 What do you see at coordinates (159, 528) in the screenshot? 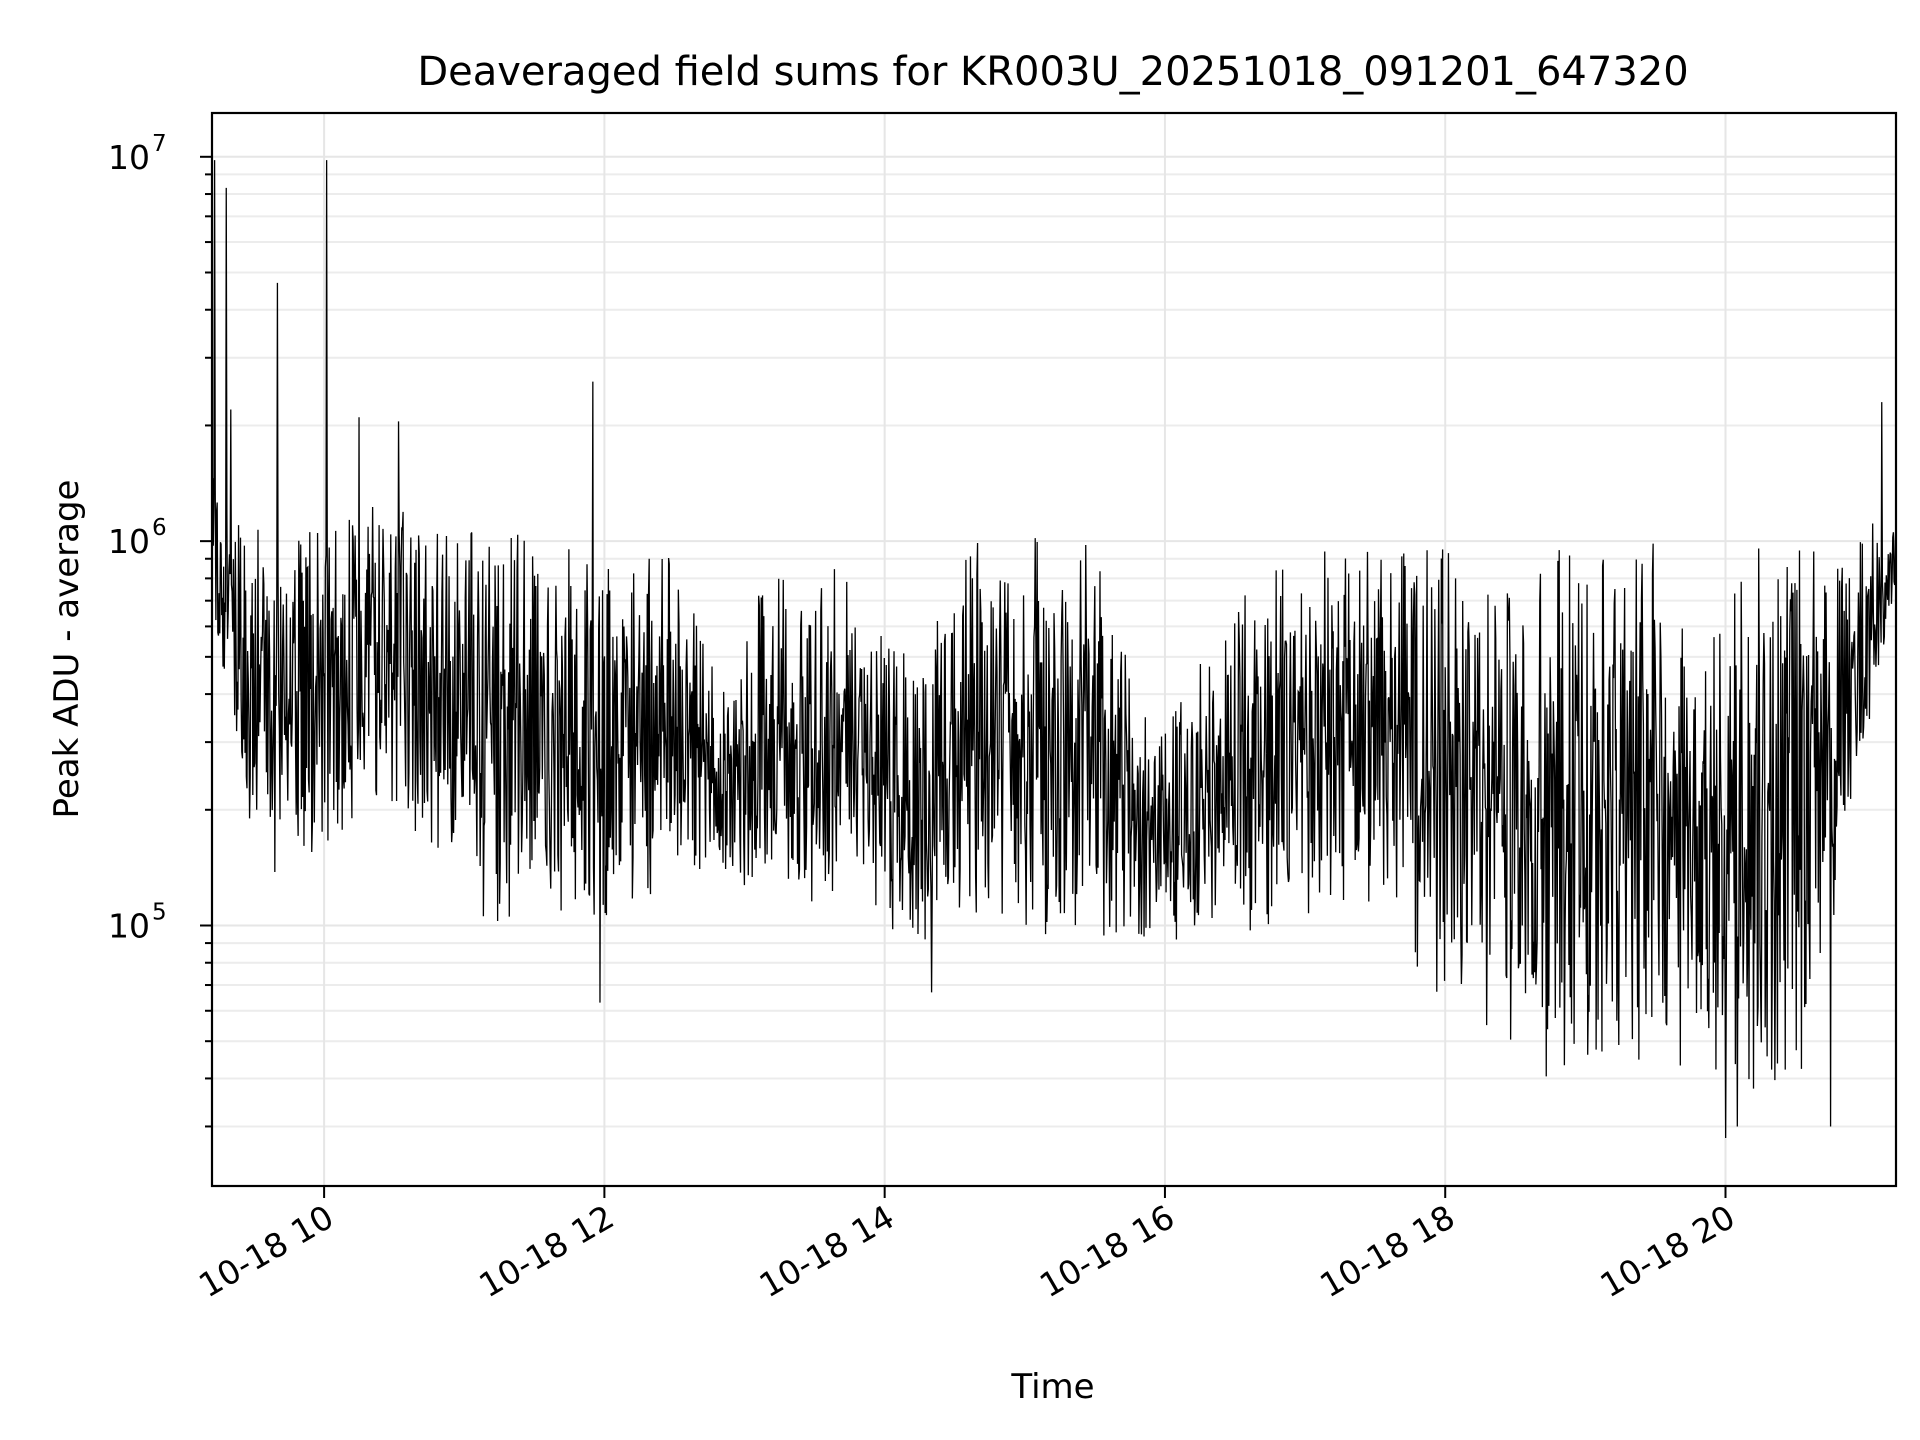
I see `y-tick-exponent: 6` at bounding box center [159, 528].